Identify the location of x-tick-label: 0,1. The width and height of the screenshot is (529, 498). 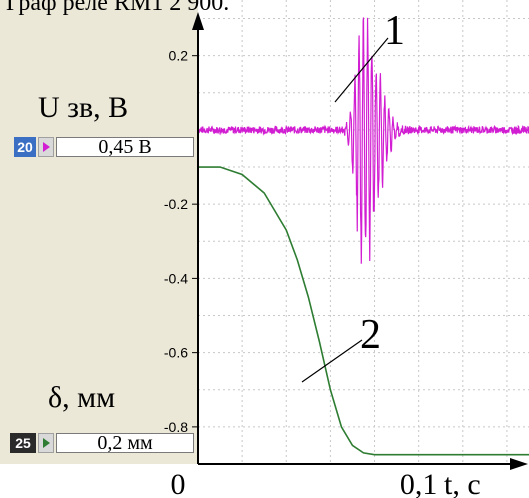
(419, 483).